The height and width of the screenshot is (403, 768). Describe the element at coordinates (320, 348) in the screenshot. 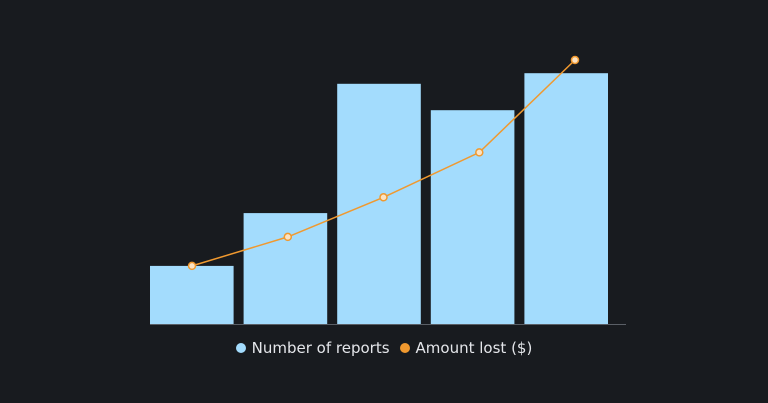

I see `legend-label-reports: Number of reports` at that location.